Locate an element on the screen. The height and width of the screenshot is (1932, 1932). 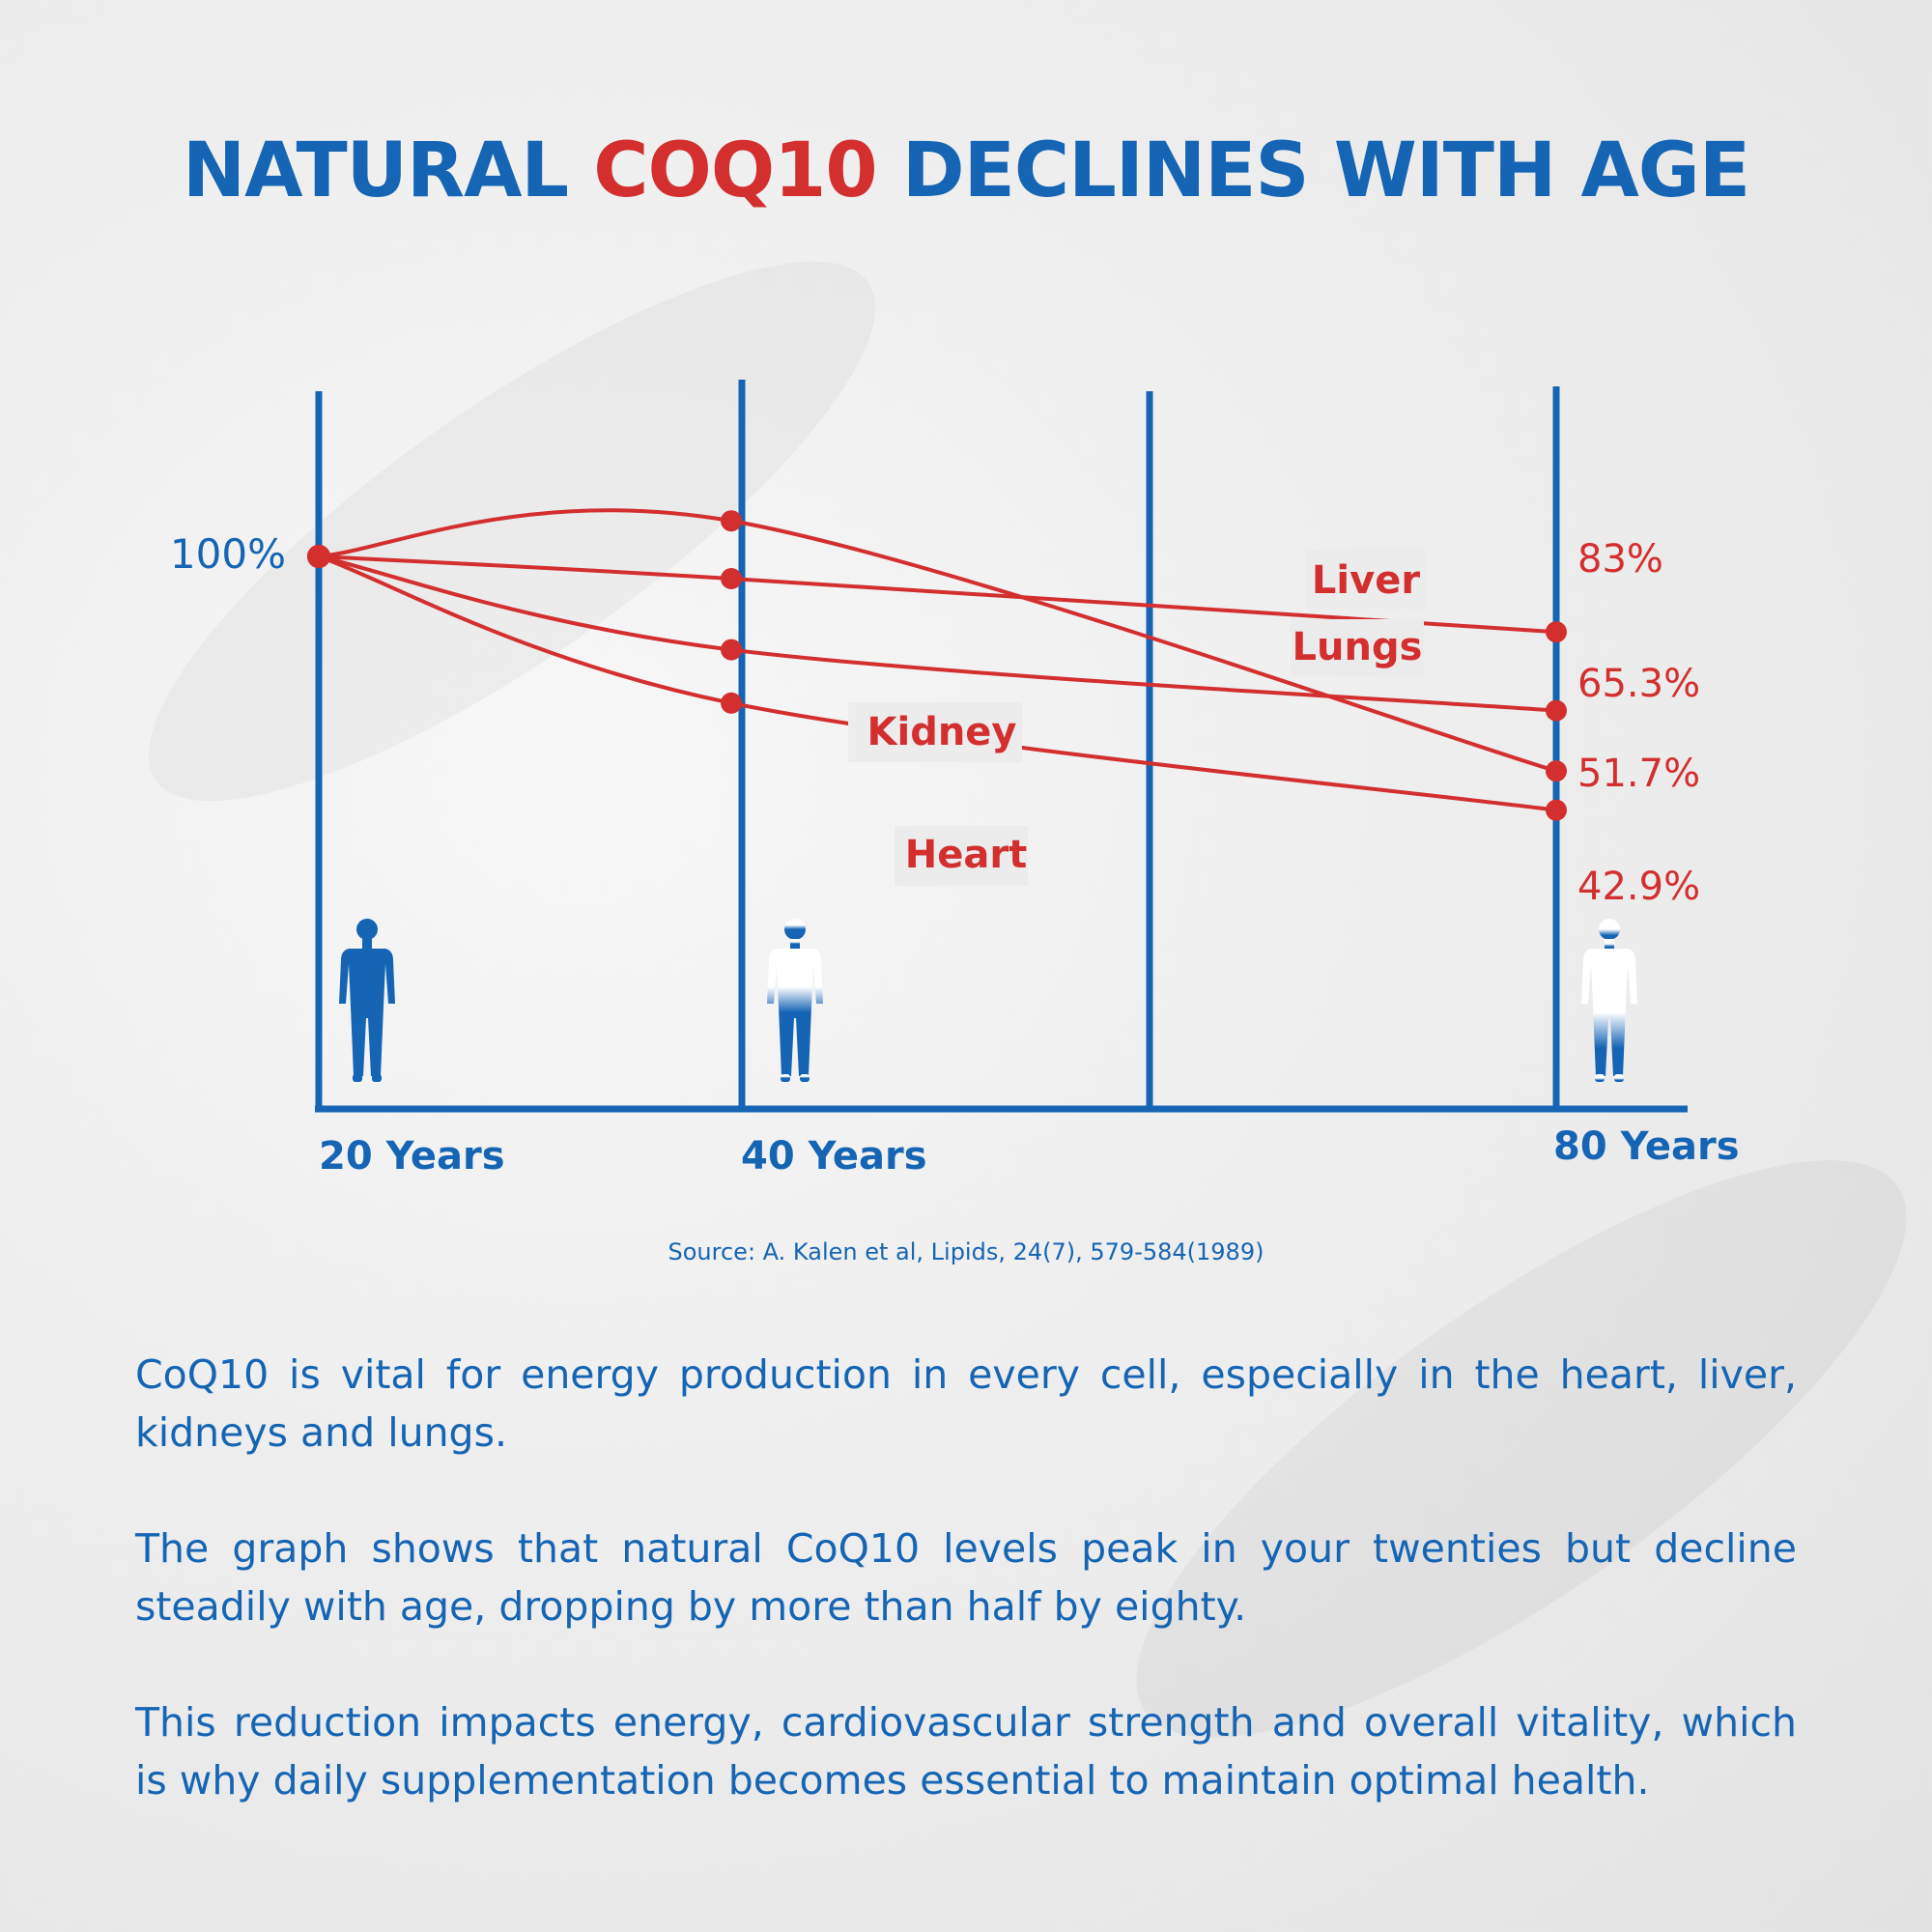
series-line-heart is located at coordinates (937, 683).